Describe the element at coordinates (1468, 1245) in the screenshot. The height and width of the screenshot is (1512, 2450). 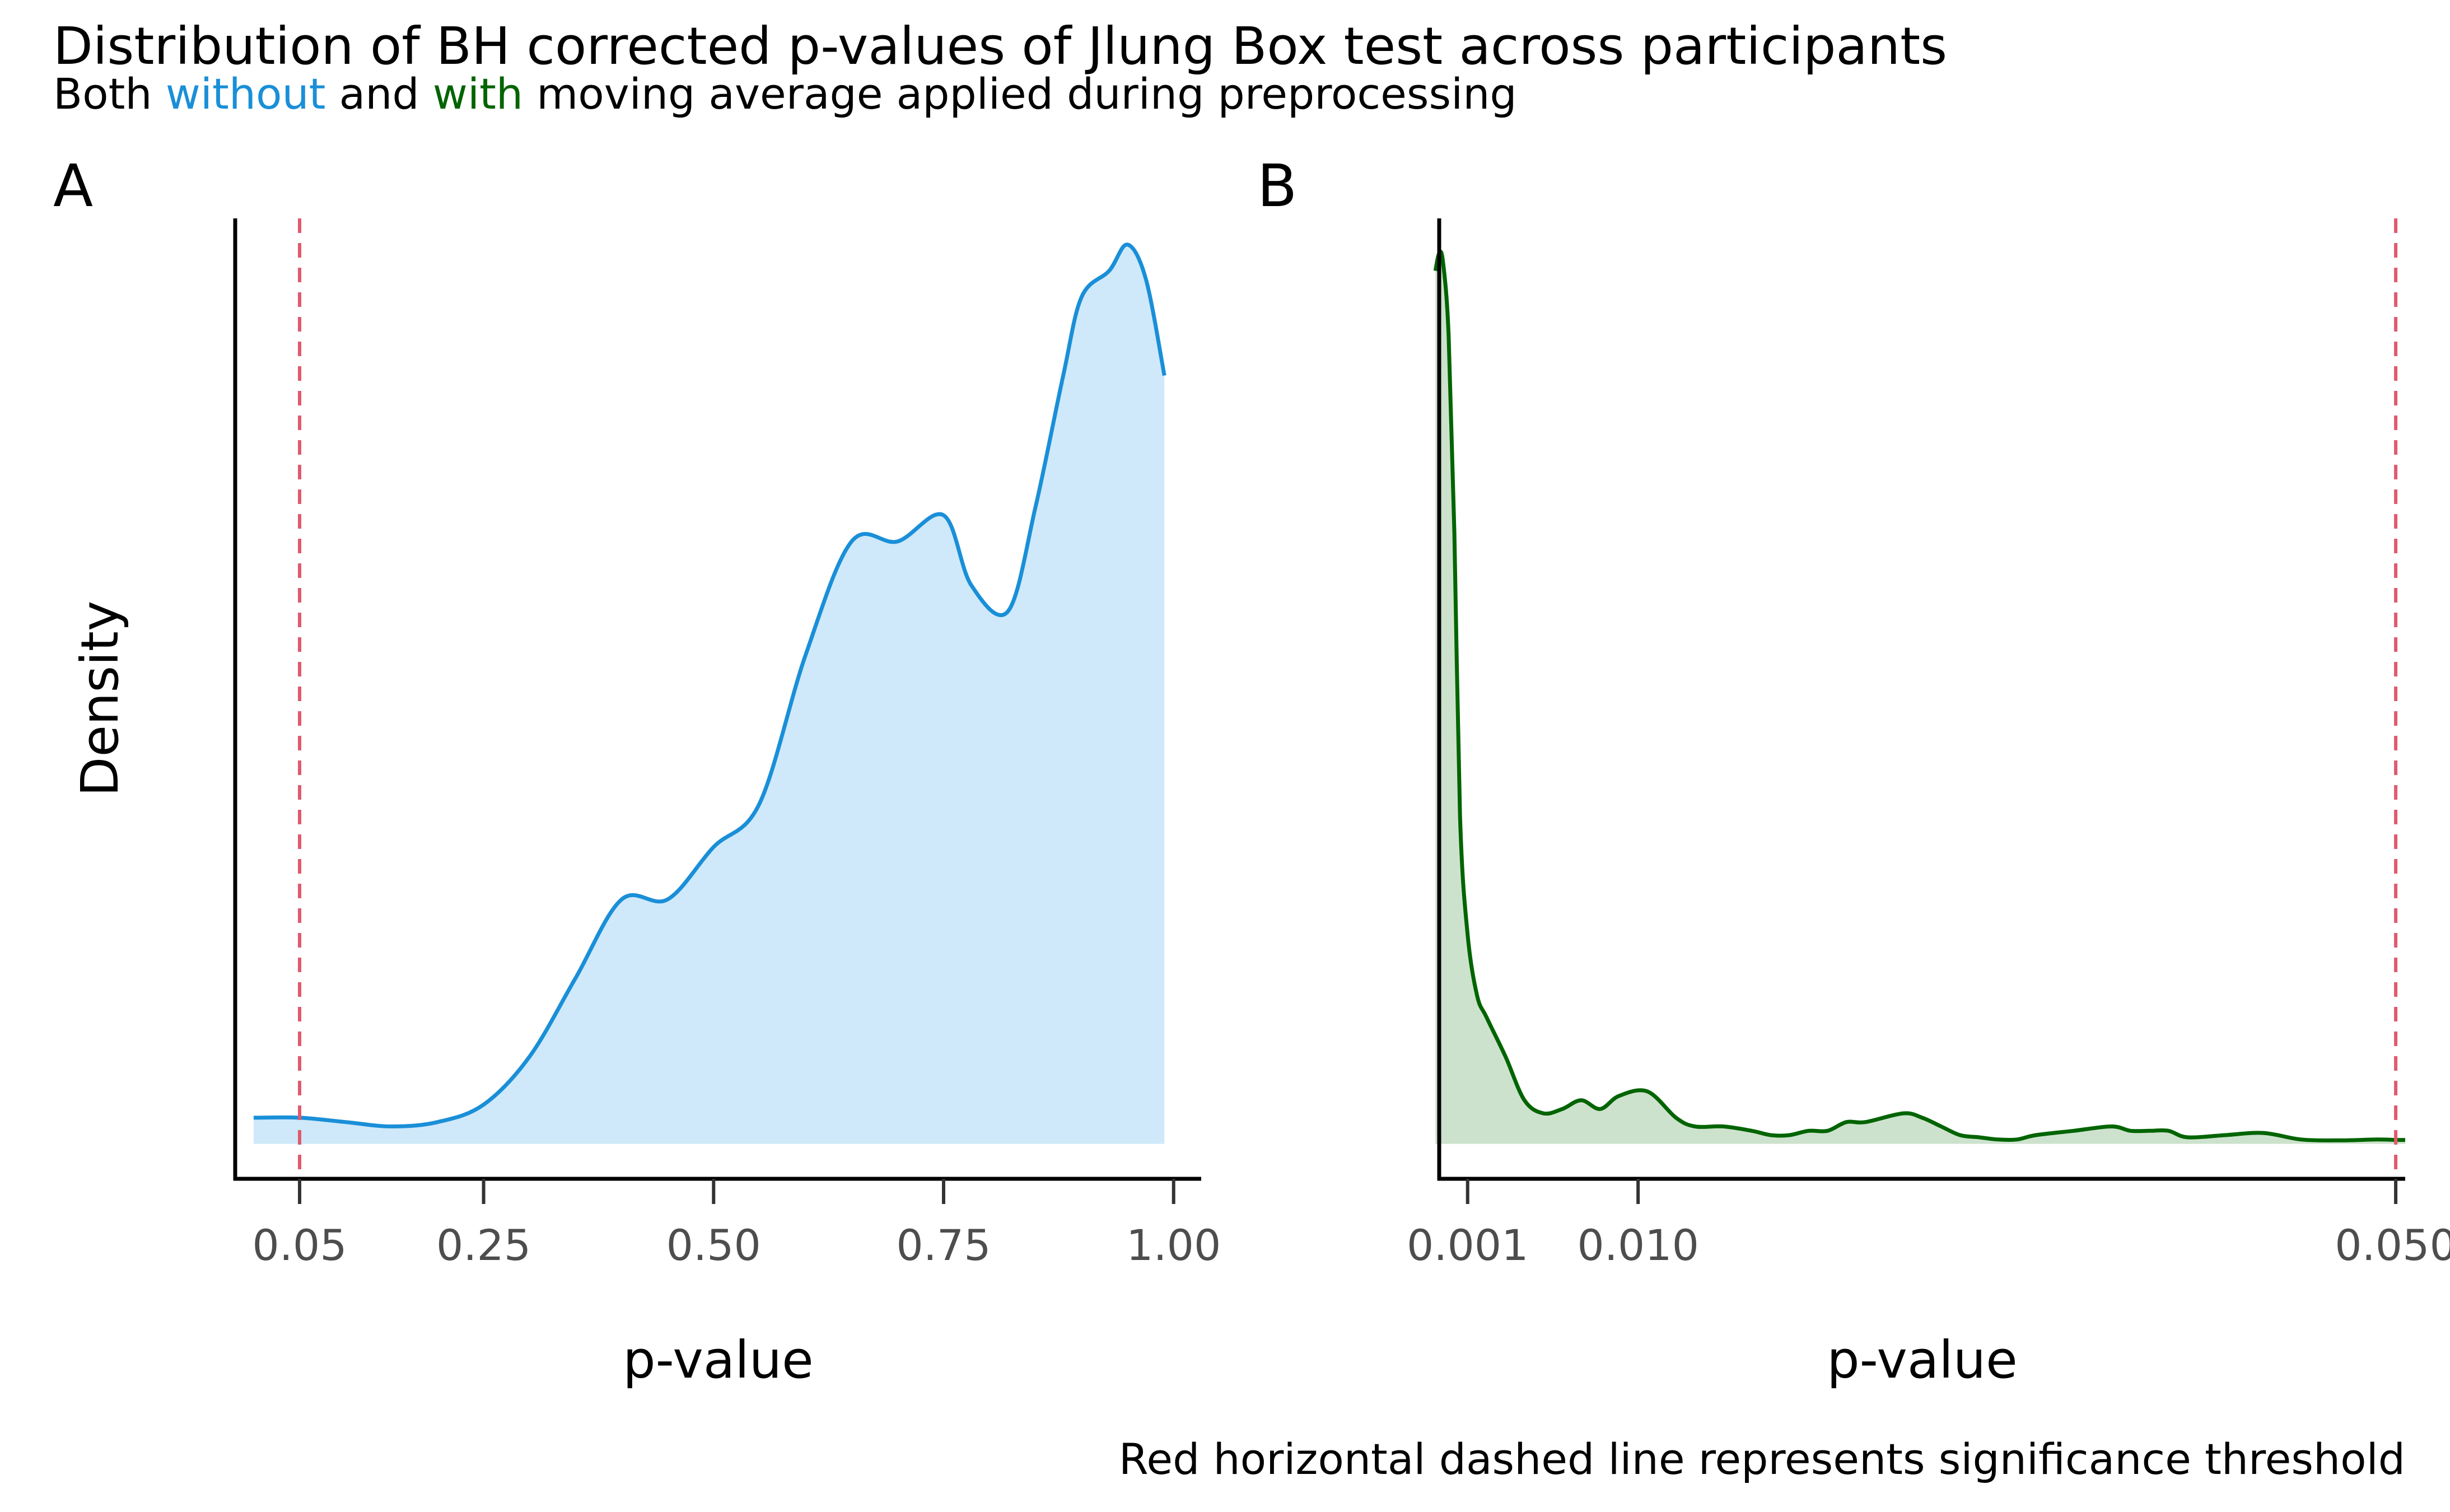
I see `x-tick-label: 0.001` at that location.